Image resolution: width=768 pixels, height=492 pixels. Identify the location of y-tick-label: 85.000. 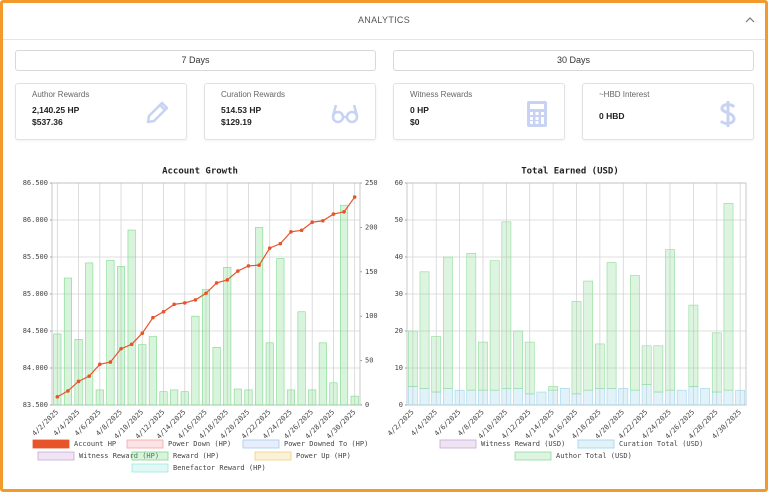
(35, 294).